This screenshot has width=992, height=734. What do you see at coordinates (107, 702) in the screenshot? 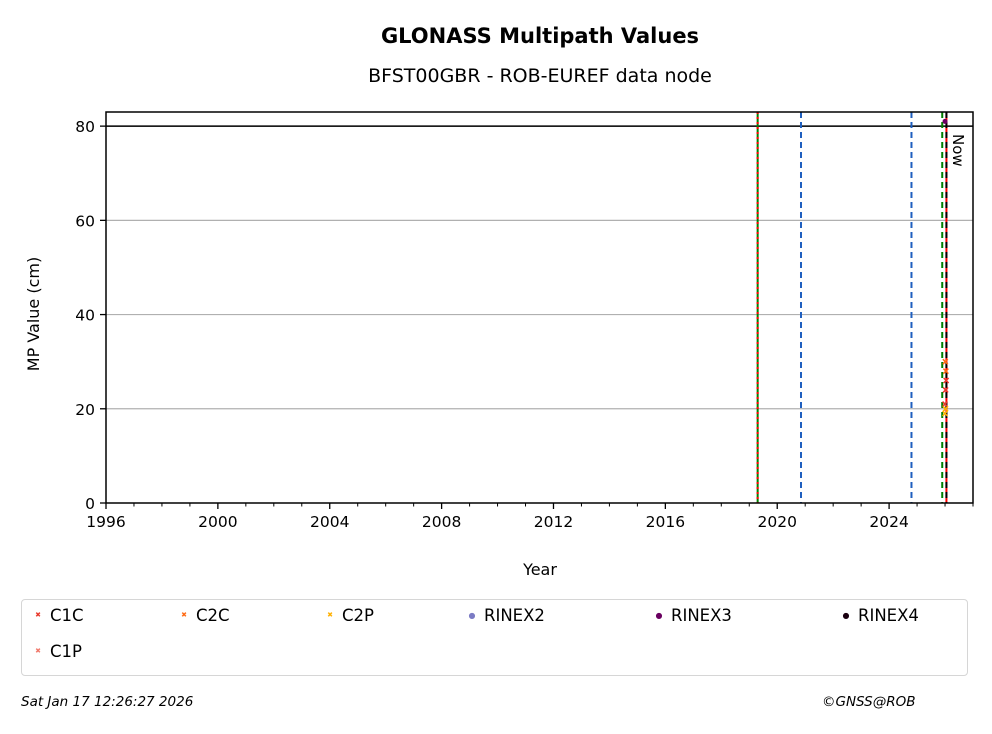
I see `footer-timestamp: Sat Jan 17 12:26:27 2026` at bounding box center [107, 702].